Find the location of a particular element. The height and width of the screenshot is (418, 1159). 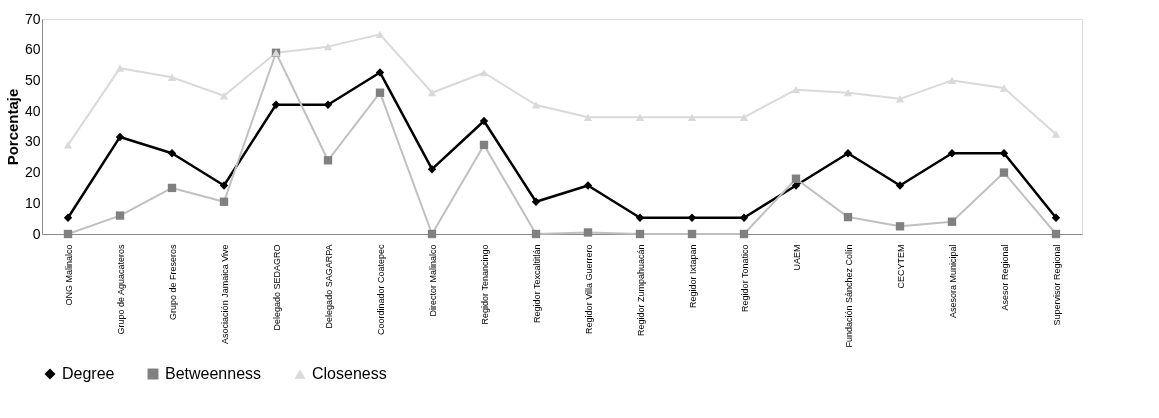

x-tick-label: Asociación Jamaica Vive is located at coordinates (224, 294).